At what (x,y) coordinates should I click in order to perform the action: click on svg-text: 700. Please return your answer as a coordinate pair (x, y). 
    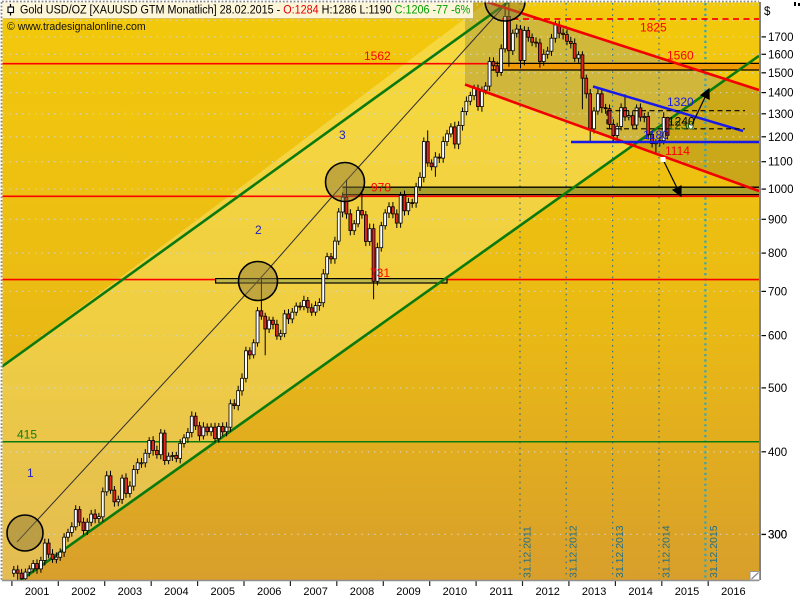
    Looking at the image, I should click on (777, 292).